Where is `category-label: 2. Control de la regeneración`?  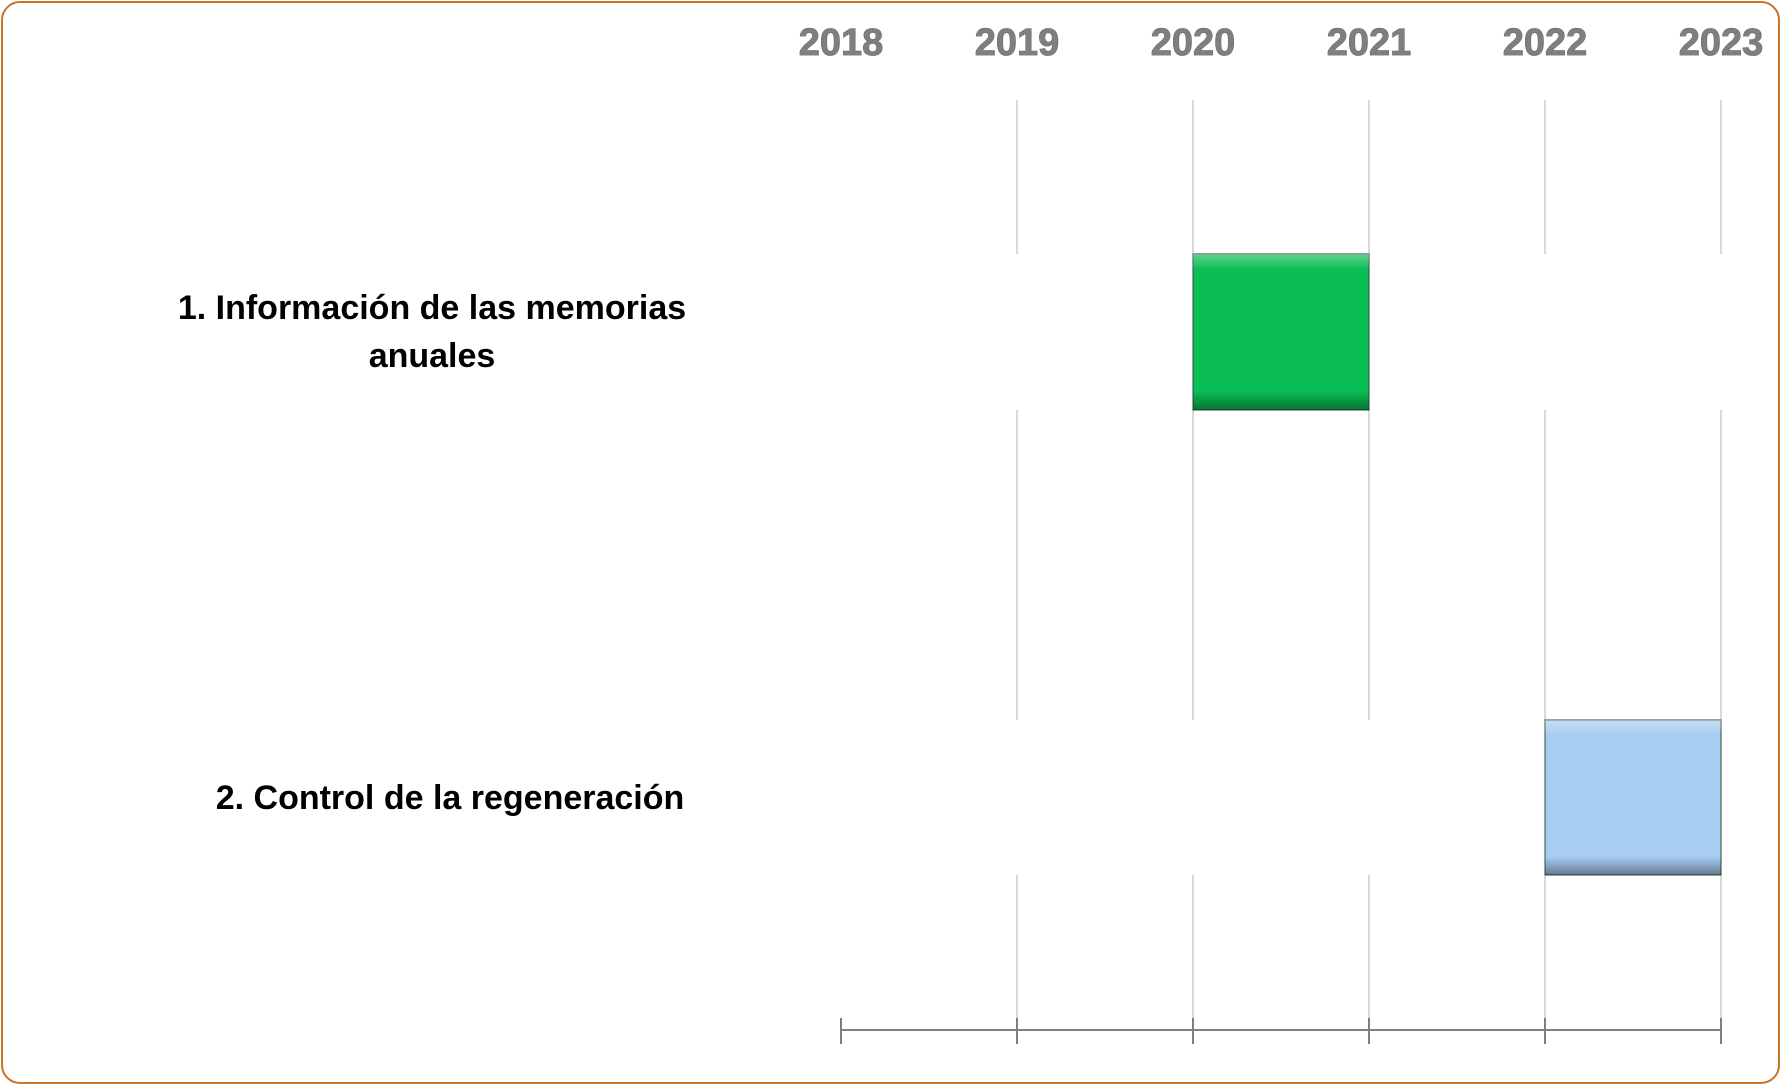 category-label: 2. Control de la regeneración is located at coordinates (450, 797).